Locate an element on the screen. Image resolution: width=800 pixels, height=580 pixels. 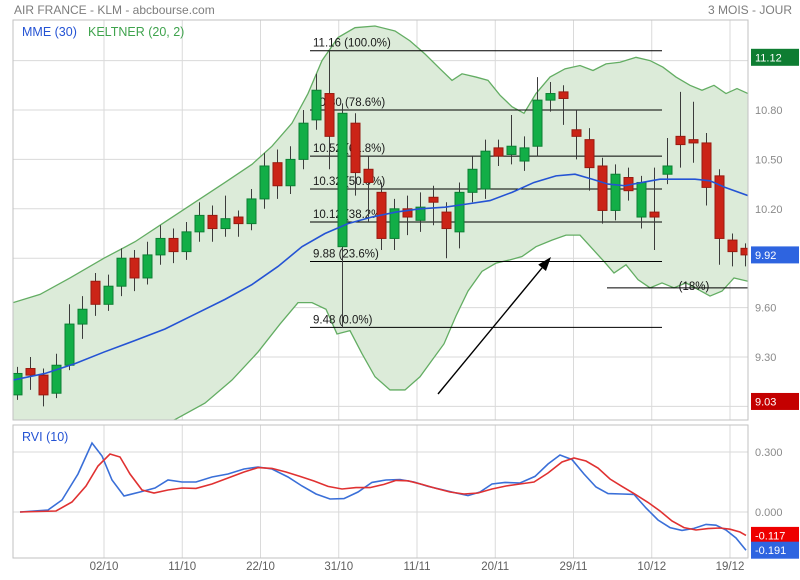
axis-badge-value: -0.191 is located at coordinates (770, 551).